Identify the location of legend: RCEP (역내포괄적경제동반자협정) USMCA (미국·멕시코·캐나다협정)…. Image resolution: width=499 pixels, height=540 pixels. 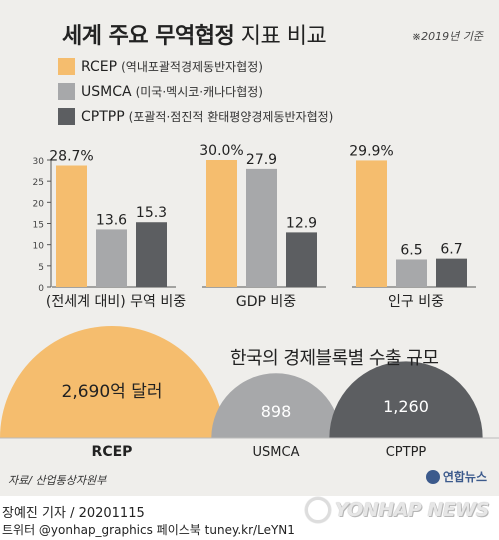
(195, 91).